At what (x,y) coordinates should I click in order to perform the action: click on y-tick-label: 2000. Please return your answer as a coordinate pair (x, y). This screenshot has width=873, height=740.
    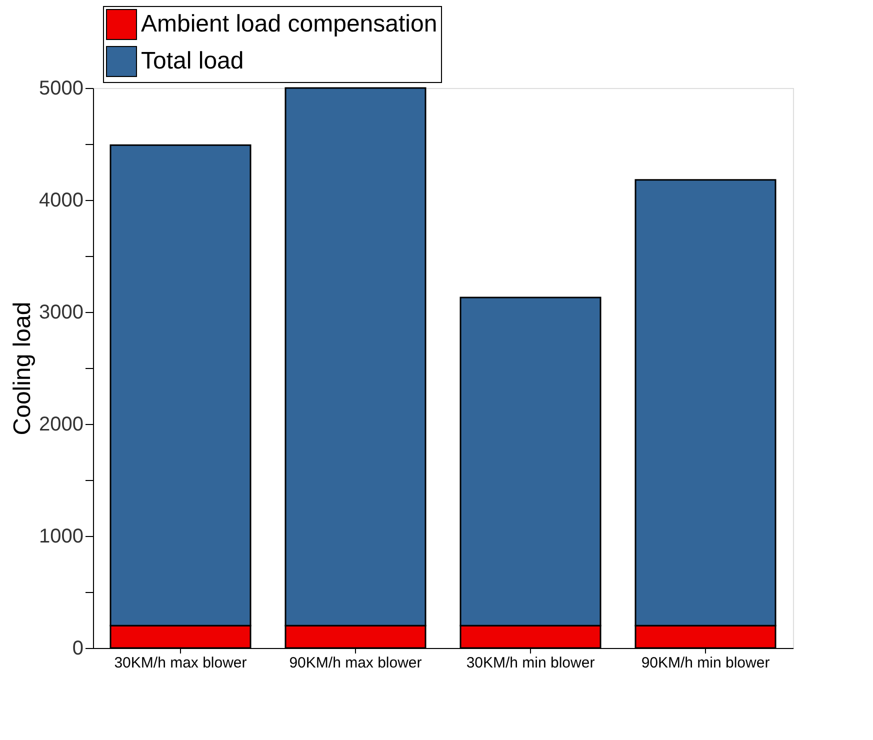
    Looking at the image, I should click on (61, 425).